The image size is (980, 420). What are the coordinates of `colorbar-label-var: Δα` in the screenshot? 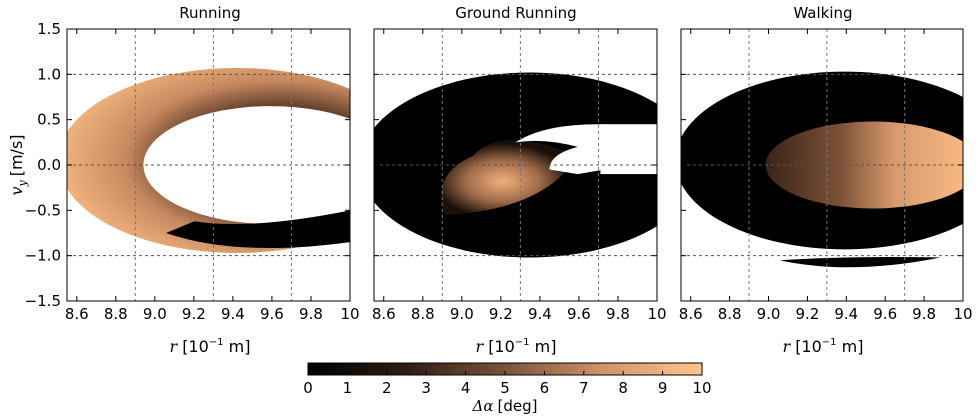 It's located at (483, 406).